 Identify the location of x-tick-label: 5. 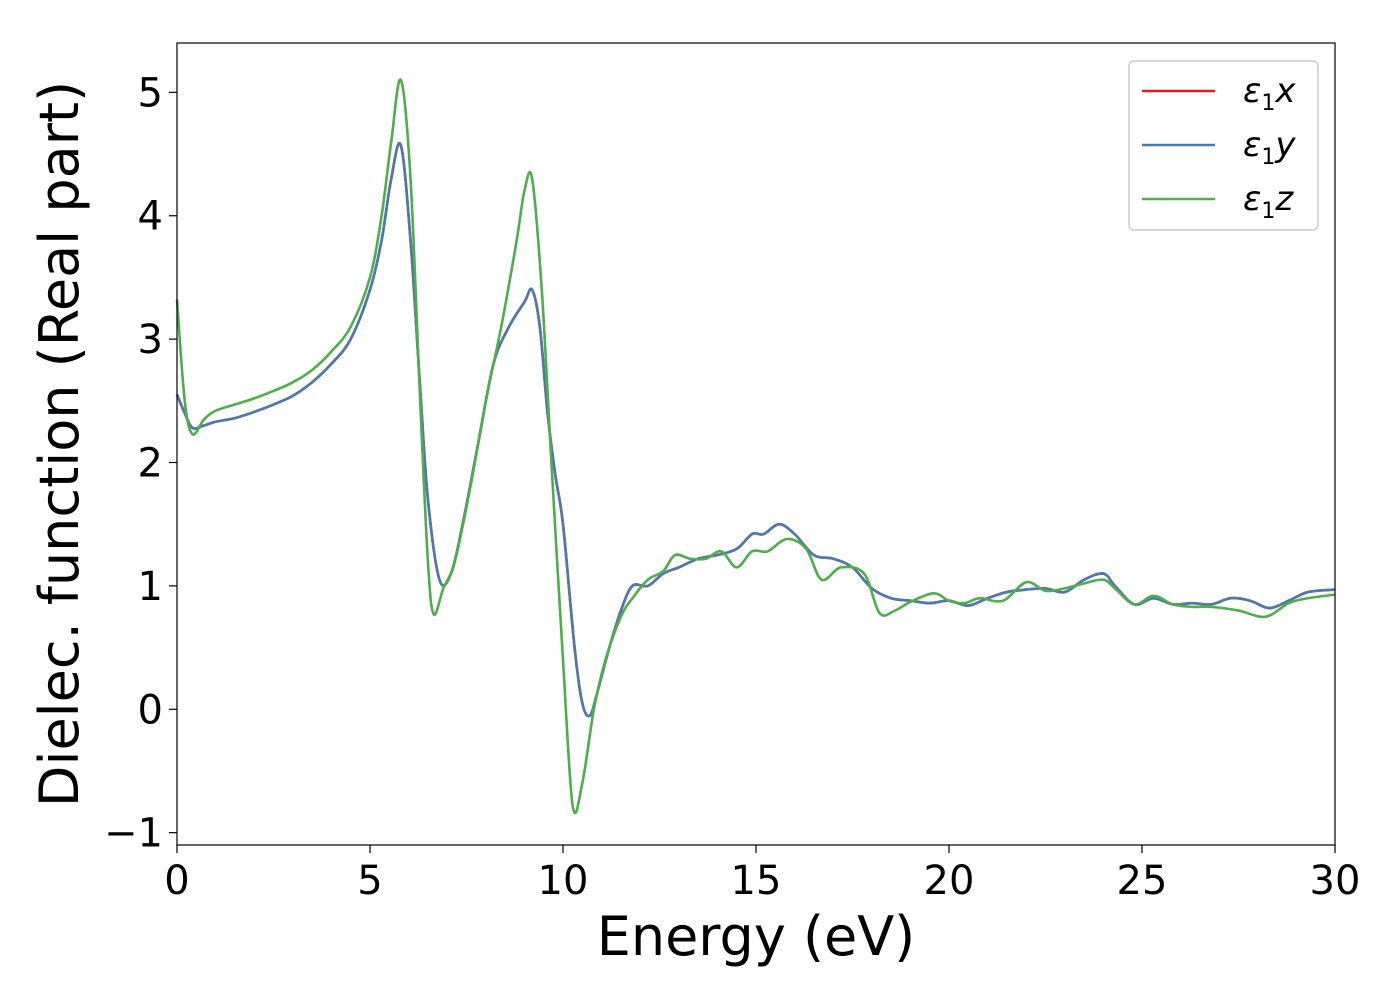
(369, 881).